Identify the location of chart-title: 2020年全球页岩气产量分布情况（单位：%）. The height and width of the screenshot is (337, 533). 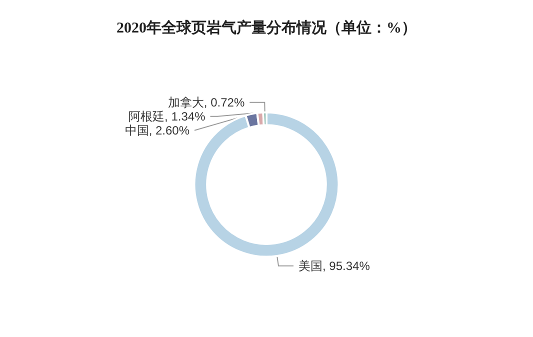
(266, 28).